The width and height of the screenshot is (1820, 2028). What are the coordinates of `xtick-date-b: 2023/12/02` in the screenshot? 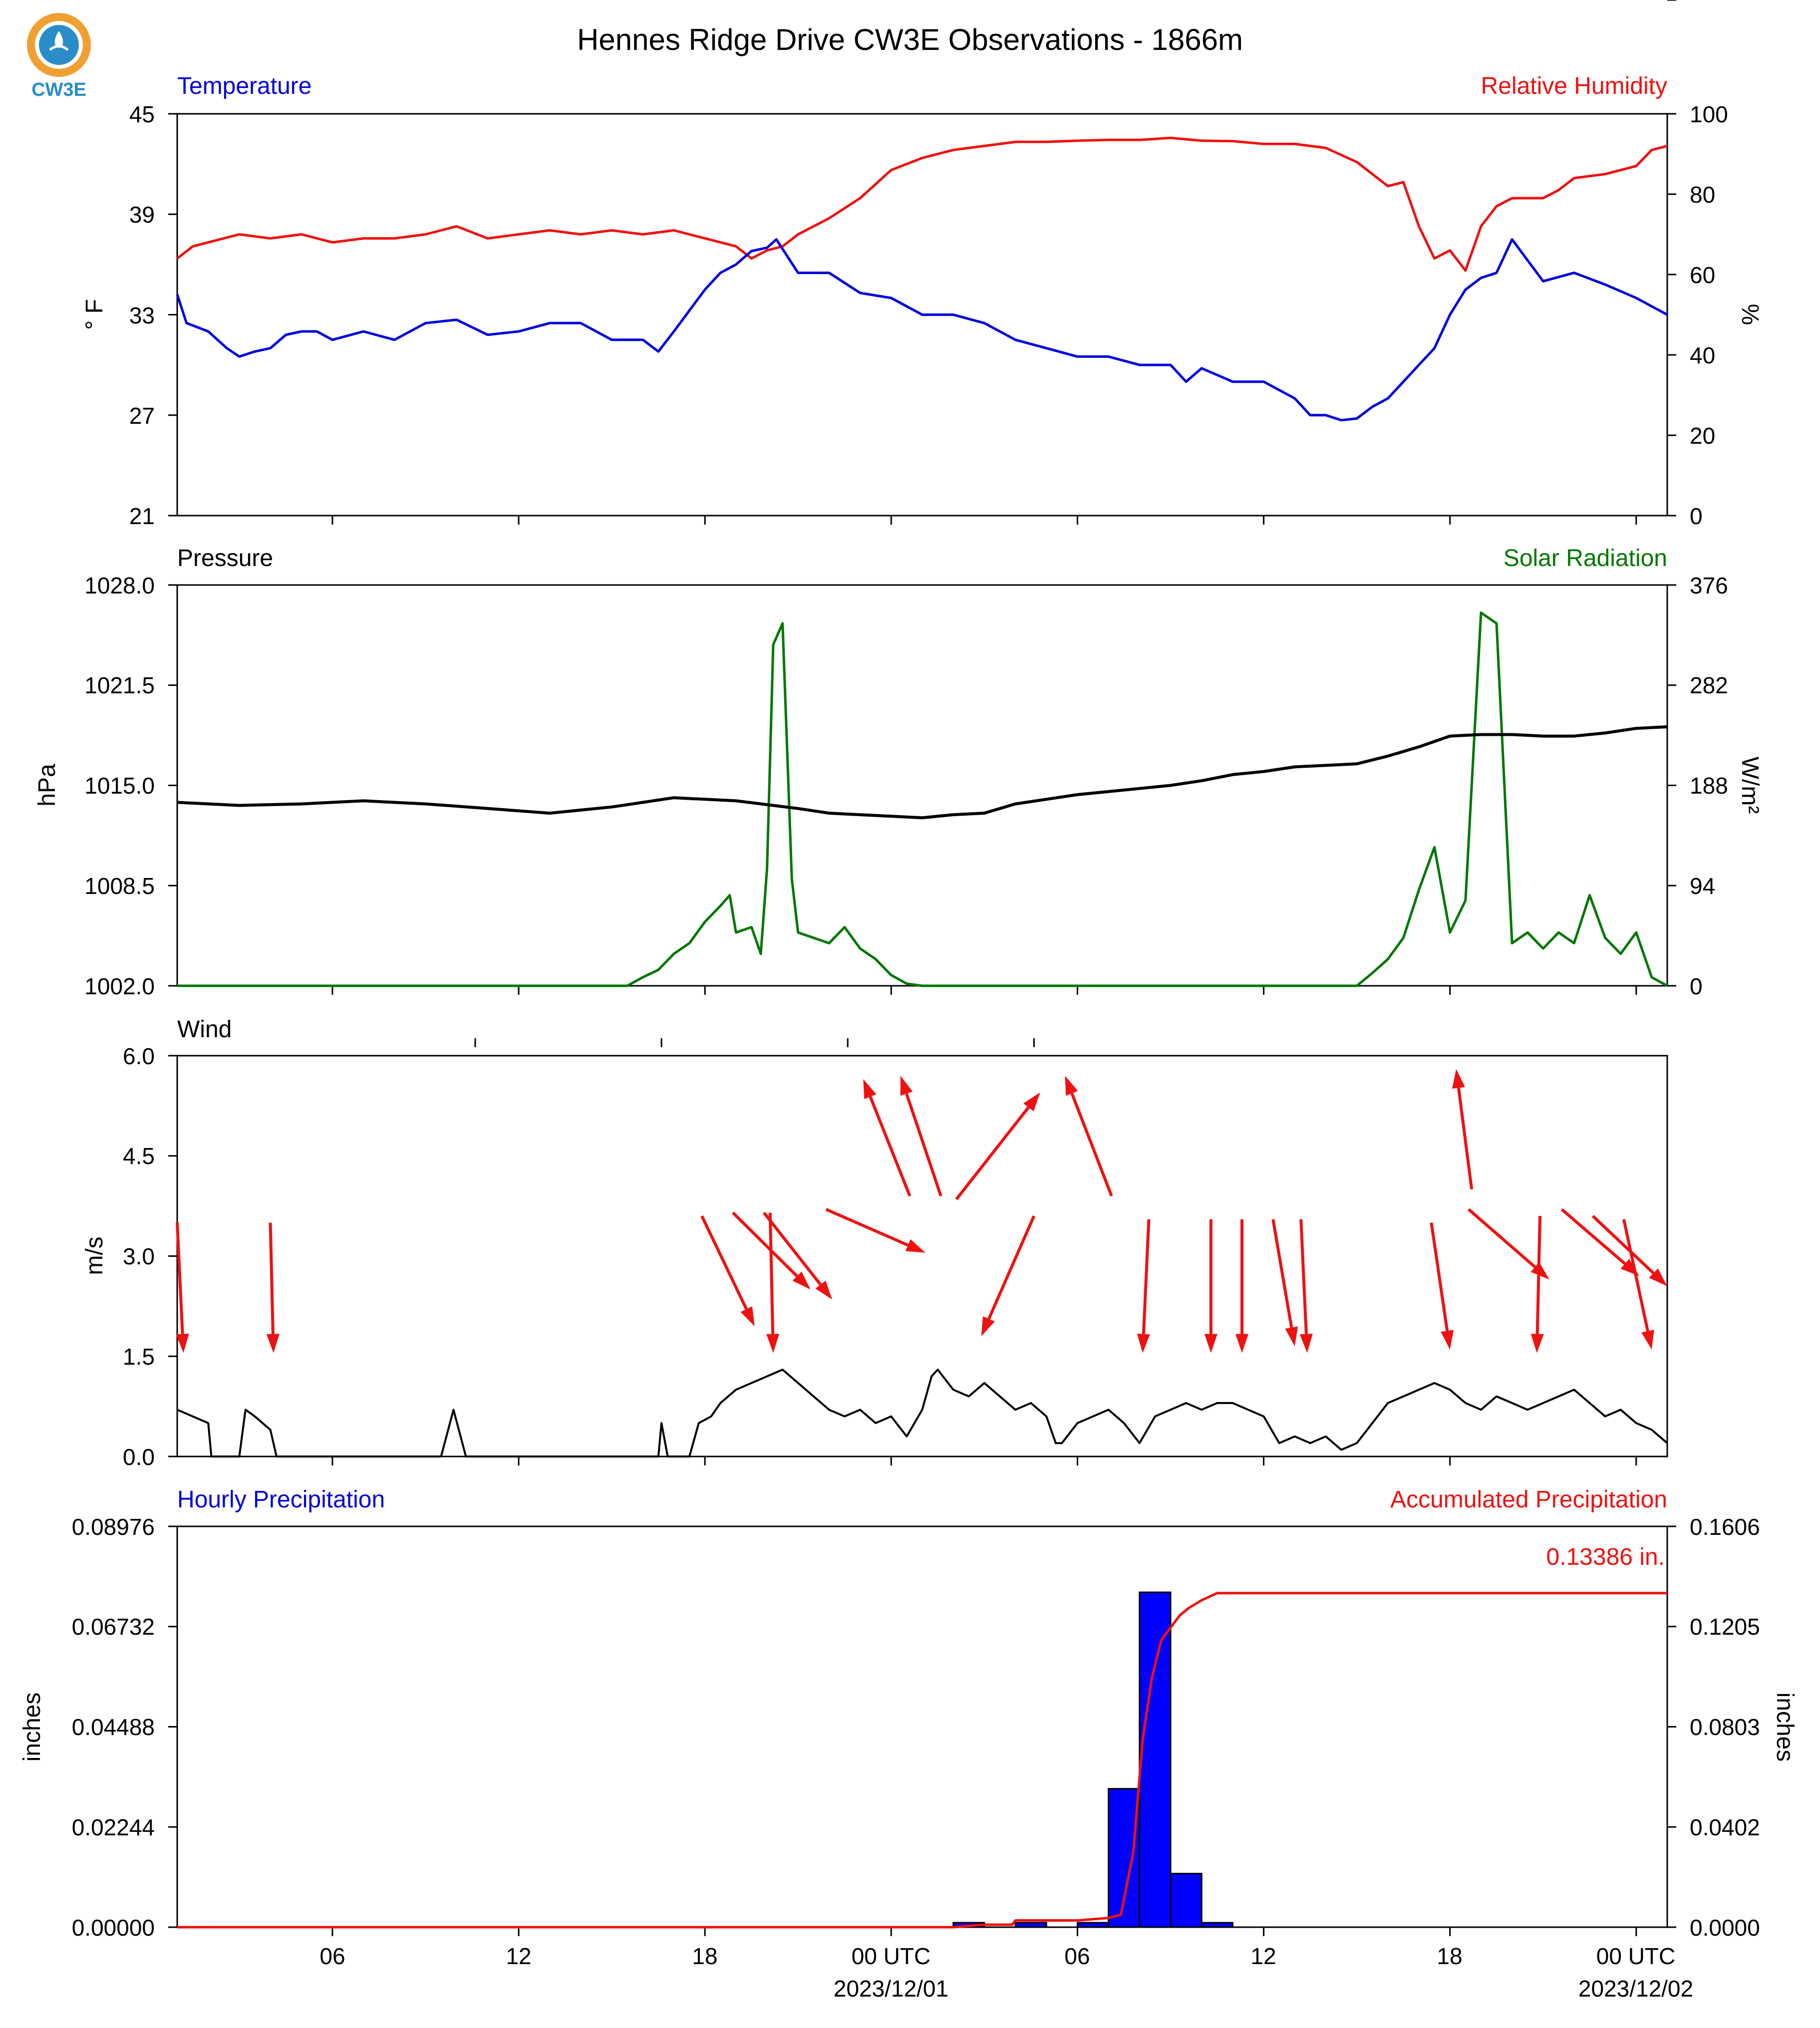 It's located at (1635, 1989).